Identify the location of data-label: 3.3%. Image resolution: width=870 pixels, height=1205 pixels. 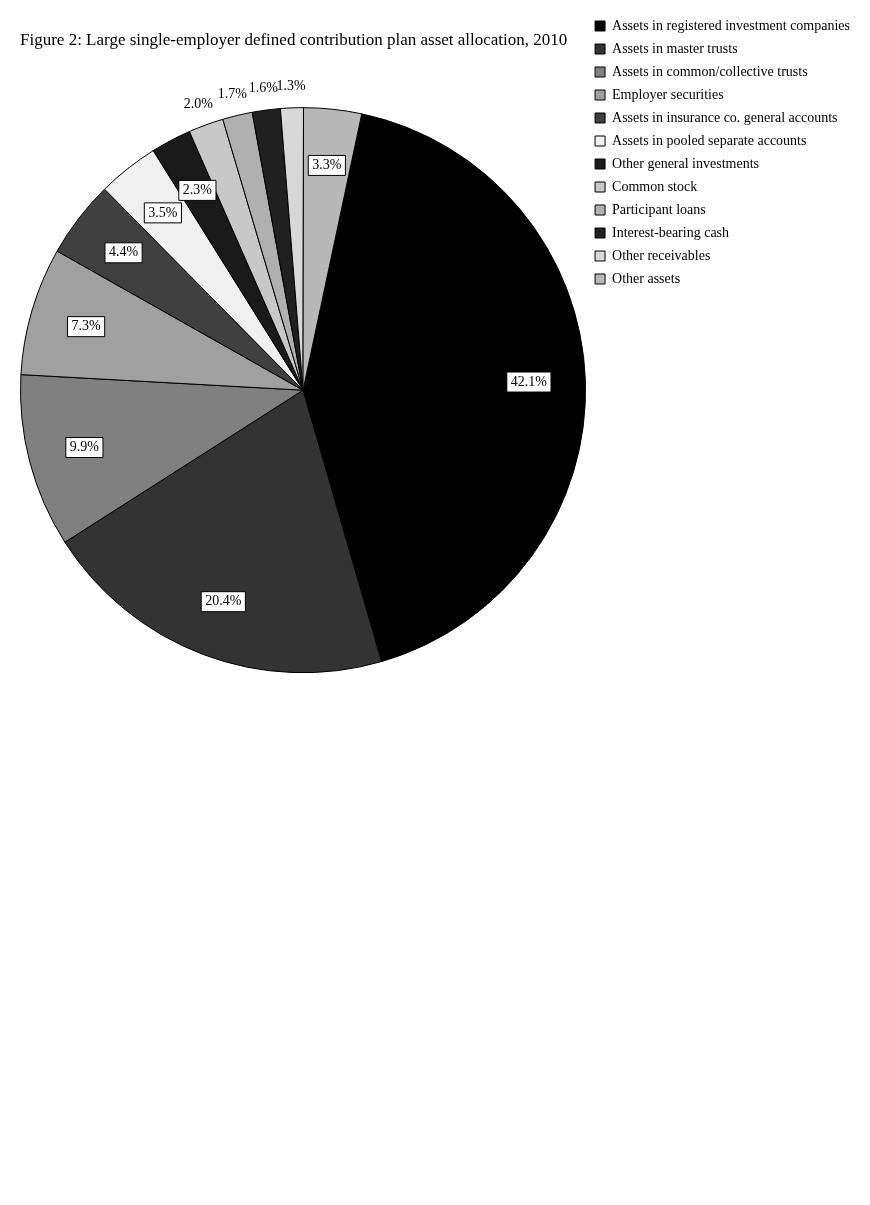
(327, 165).